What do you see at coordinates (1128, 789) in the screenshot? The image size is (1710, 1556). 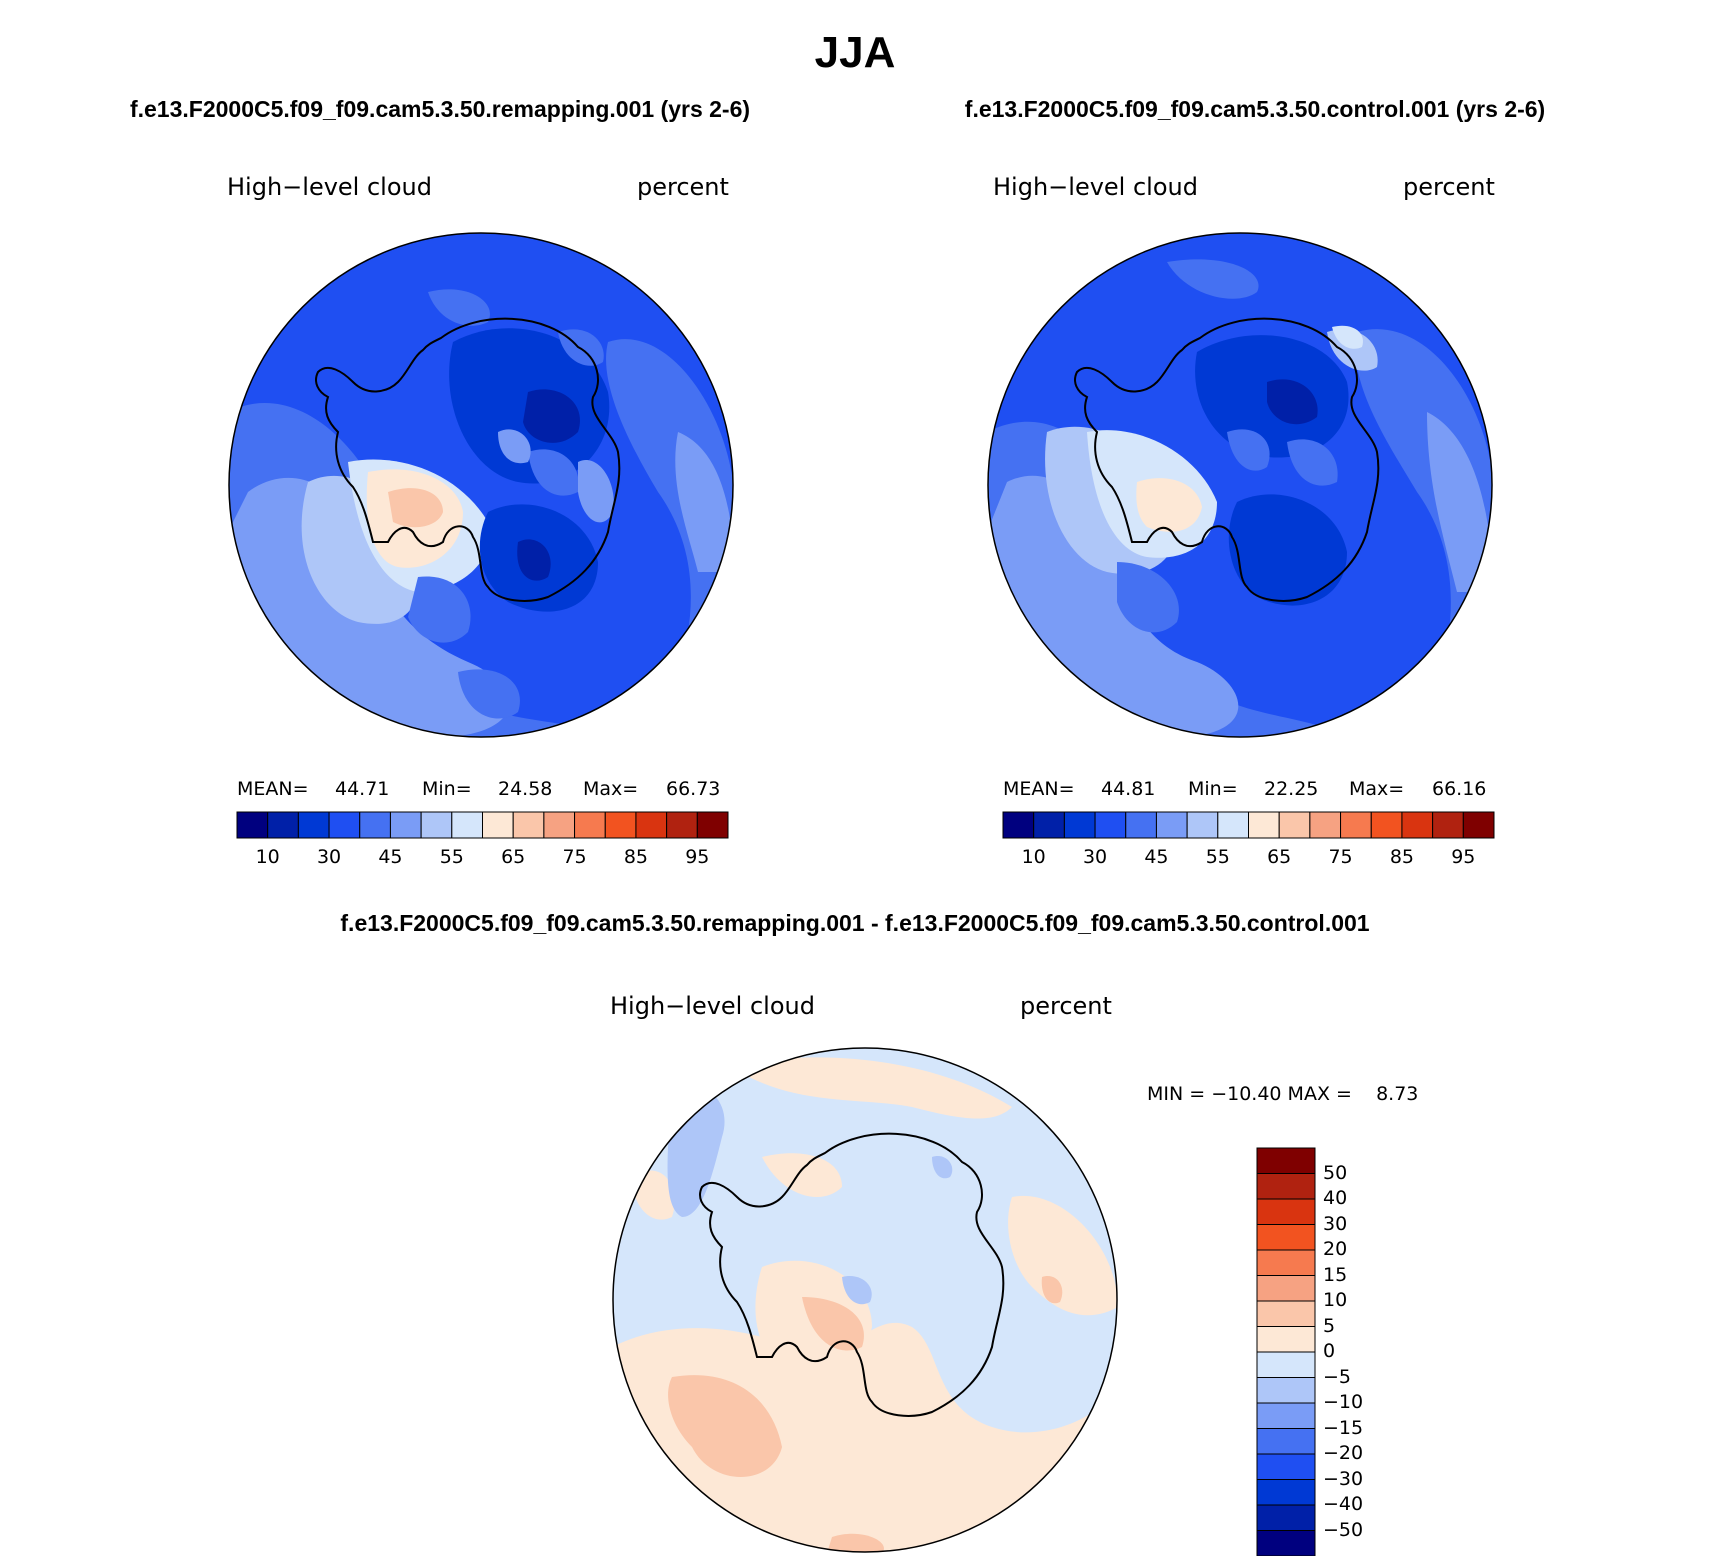 I see `panel-2-mean-value: 44.81` at bounding box center [1128, 789].